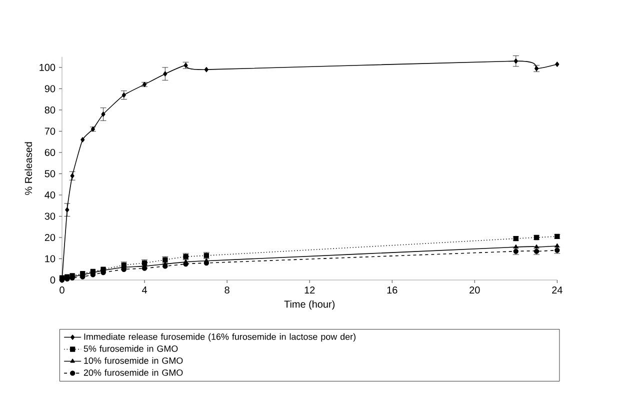 This screenshot has width=631, height=412. I want to click on y-tick-label: 30, so click(50, 216).